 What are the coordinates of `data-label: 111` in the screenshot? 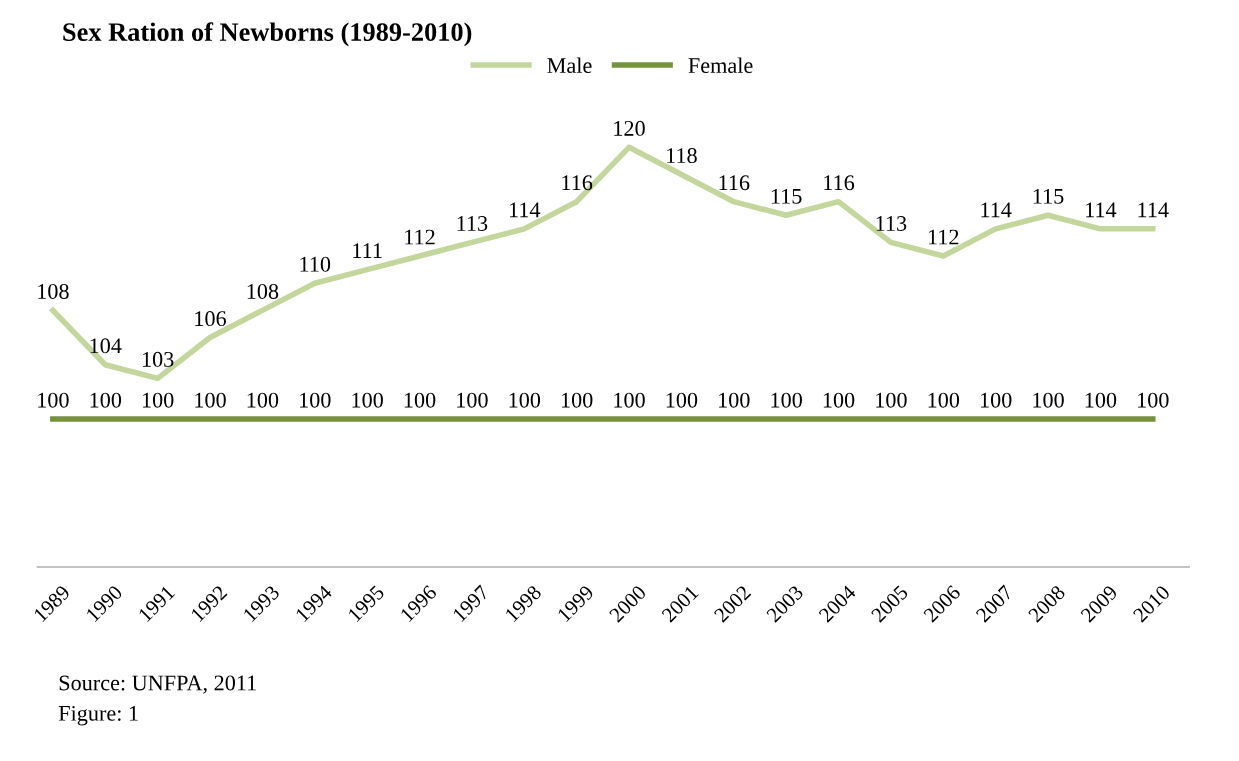 It's located at (367, 250).